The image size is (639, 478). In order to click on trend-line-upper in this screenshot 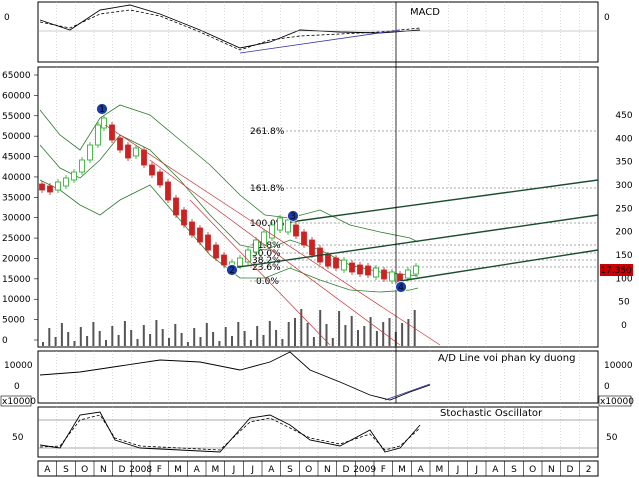, I will do `click(444, 201)`.